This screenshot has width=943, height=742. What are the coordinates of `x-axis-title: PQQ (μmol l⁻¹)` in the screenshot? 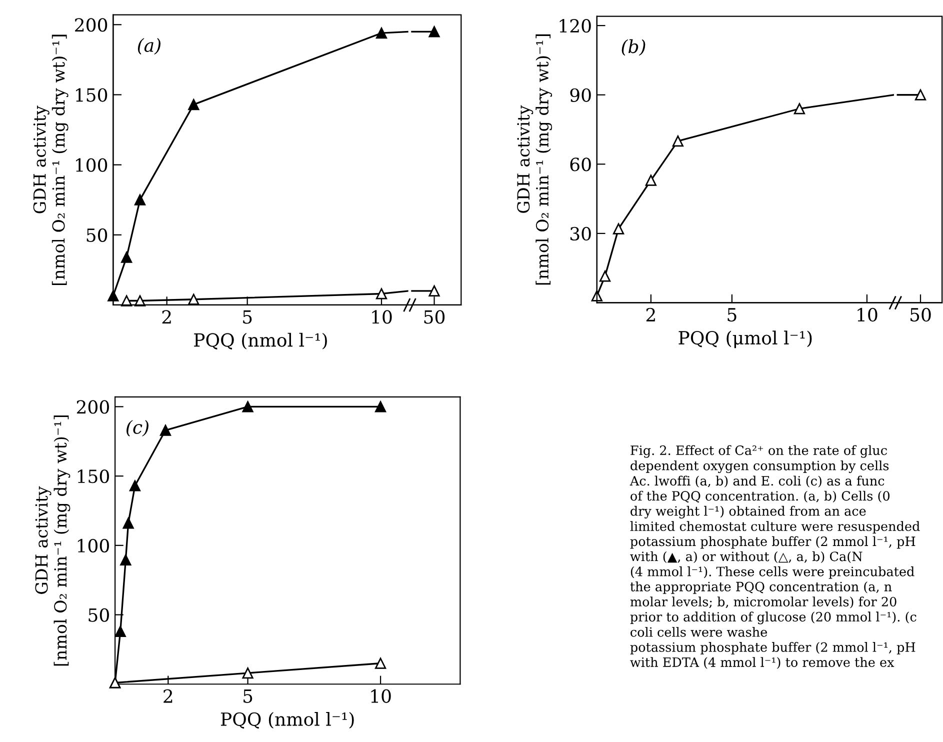 It's located at (745, 339).